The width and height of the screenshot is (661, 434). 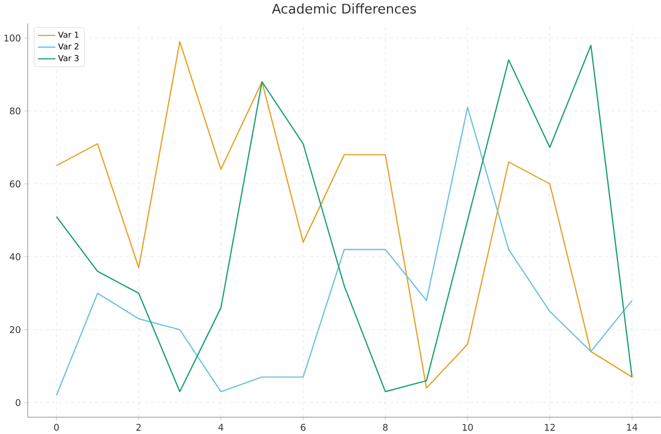 I want to click on y-tick-label: 0, so click(x=18, y=402).